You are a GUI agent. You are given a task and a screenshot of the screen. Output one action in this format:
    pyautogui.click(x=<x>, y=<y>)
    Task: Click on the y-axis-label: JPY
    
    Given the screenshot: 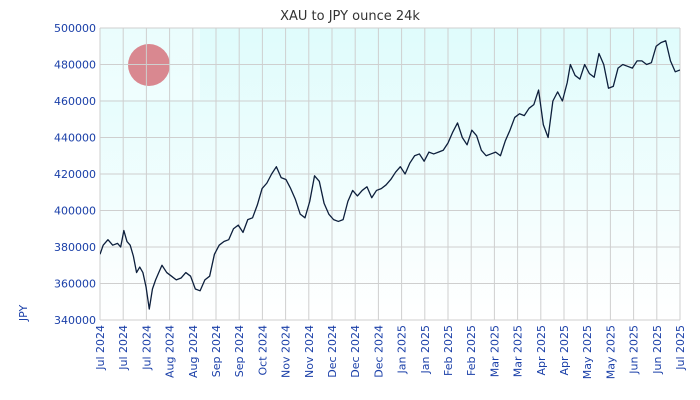 What is the action you would take?
    pyautogui.click(x=23, y=314)
    